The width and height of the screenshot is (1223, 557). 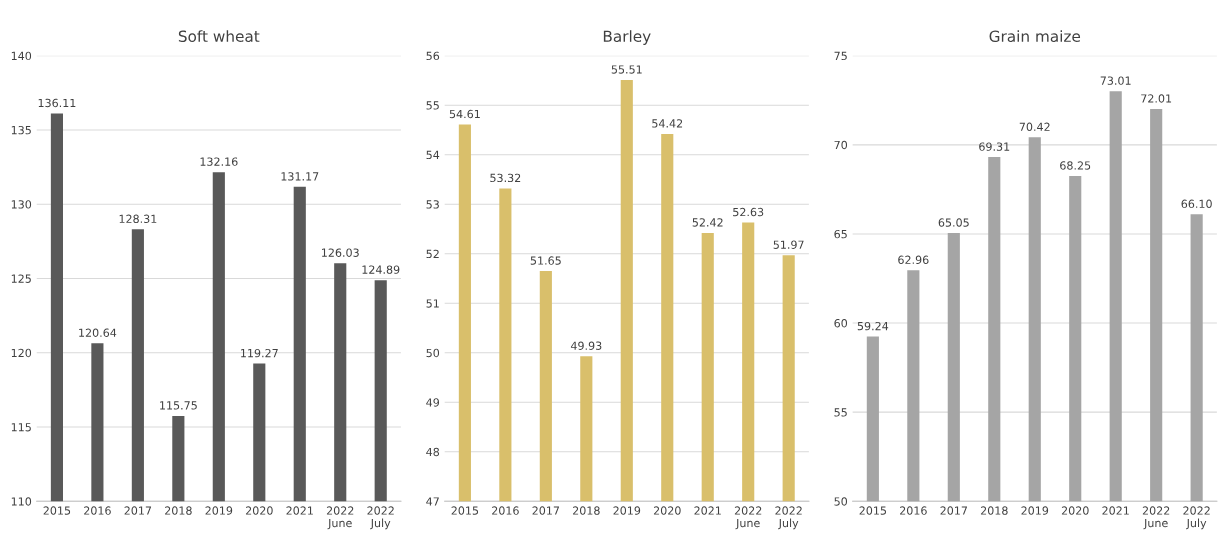 What do you see at coordinates (873, 326) in the screenshot?
I see `data-label: 59.24` at bounding box center [873, 326].